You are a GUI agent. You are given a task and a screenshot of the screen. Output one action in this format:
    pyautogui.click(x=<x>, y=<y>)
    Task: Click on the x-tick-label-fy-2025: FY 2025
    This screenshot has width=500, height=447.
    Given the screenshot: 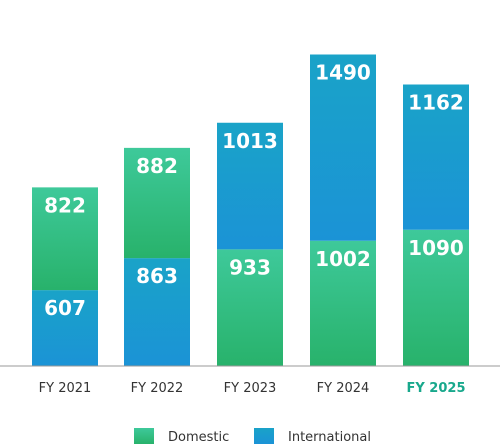 What is the action you would take?
    pyautogui.click(x=435, y=388)
    